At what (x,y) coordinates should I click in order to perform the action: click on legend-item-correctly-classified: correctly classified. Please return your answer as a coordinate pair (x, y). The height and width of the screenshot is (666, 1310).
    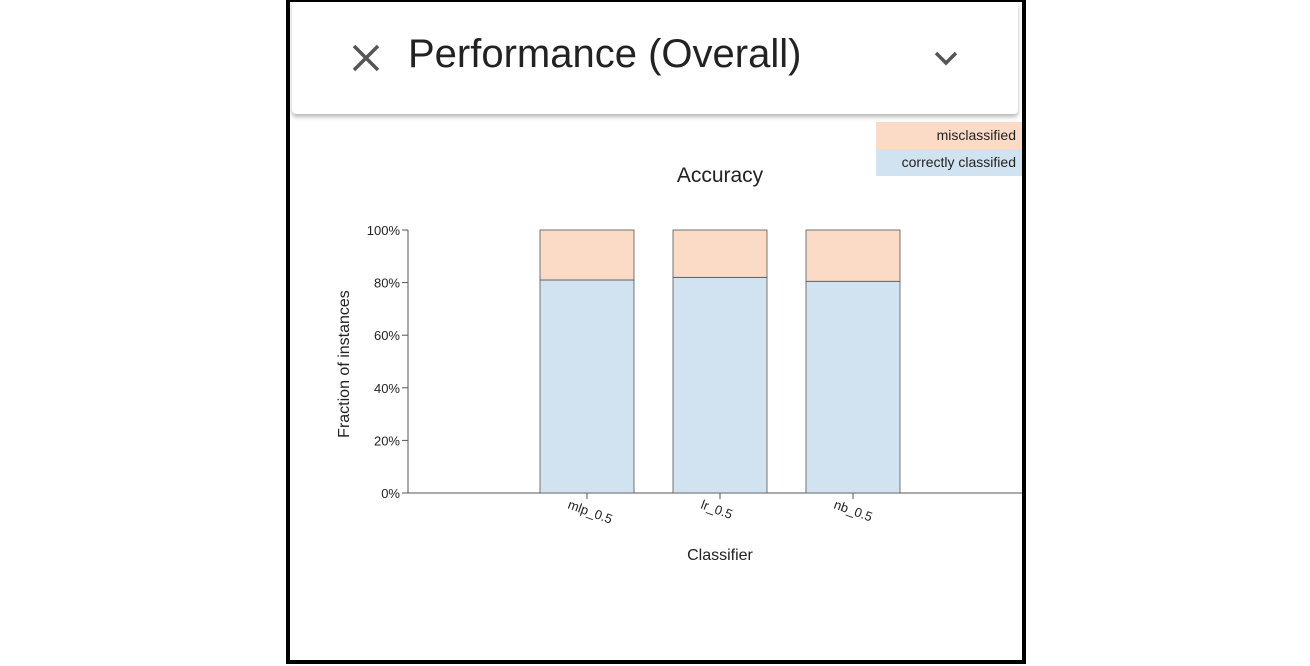
    Looking at the image, I should click on (949, 162).